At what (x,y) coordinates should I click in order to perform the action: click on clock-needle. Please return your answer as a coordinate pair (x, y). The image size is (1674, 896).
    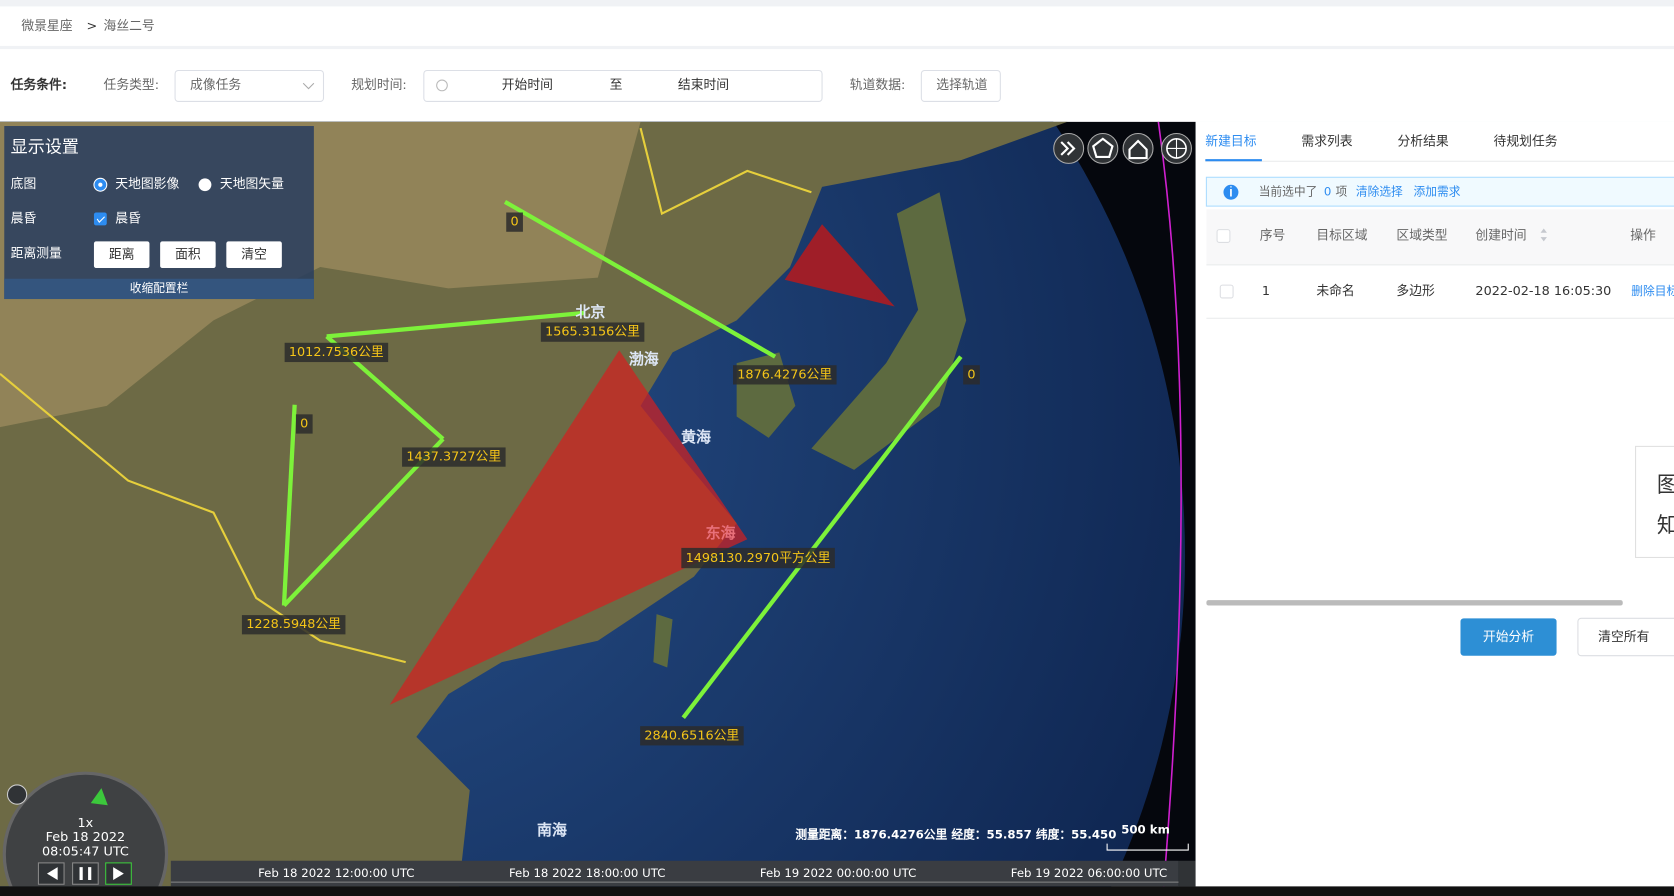
    Looking at the image, I should click on (99, 797).